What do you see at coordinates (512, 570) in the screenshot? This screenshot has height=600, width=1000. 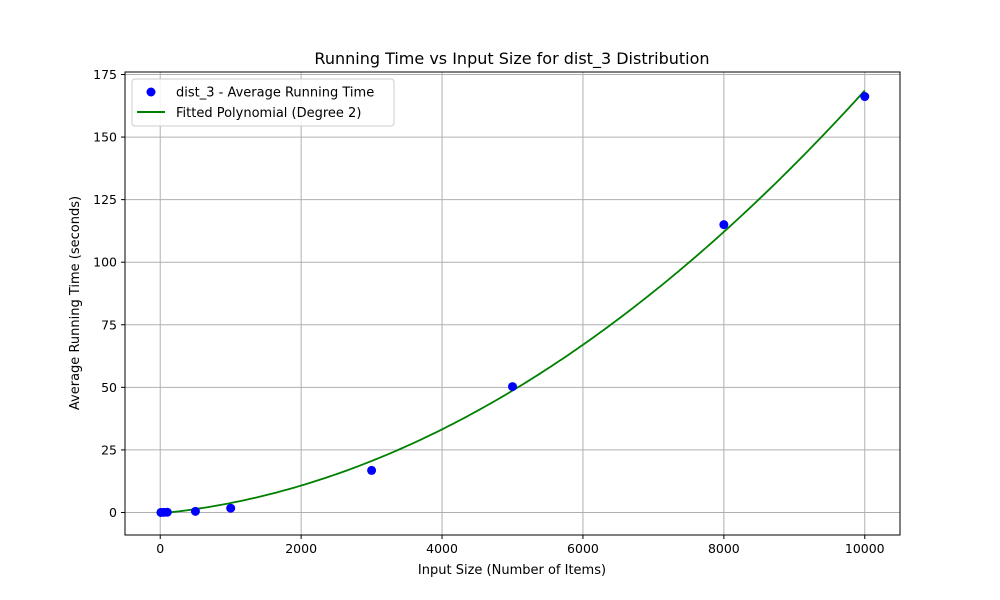 I see `x-axis-label: Input Size (Number of Items)` at bounding box center [512, 570].